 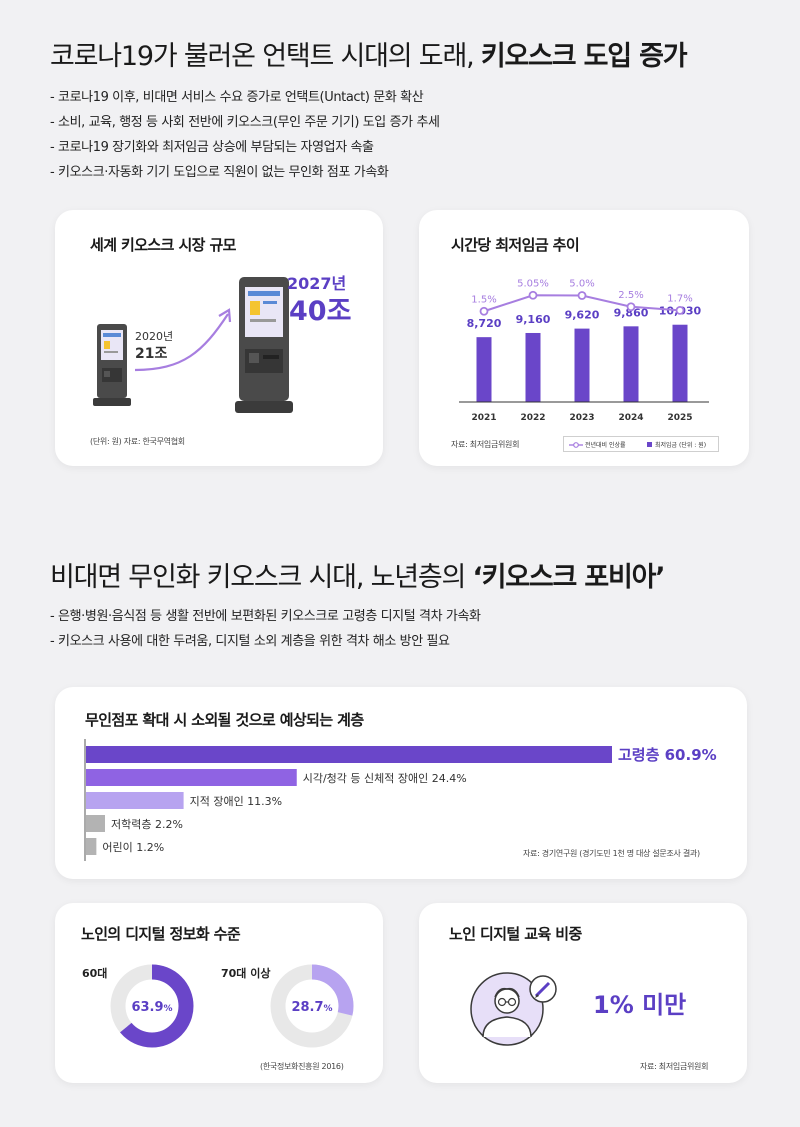 What do you see at coordinates (513, 1009) in the screenshot?
I see `elderly-person-icon` at bounding box center [513, 1009].